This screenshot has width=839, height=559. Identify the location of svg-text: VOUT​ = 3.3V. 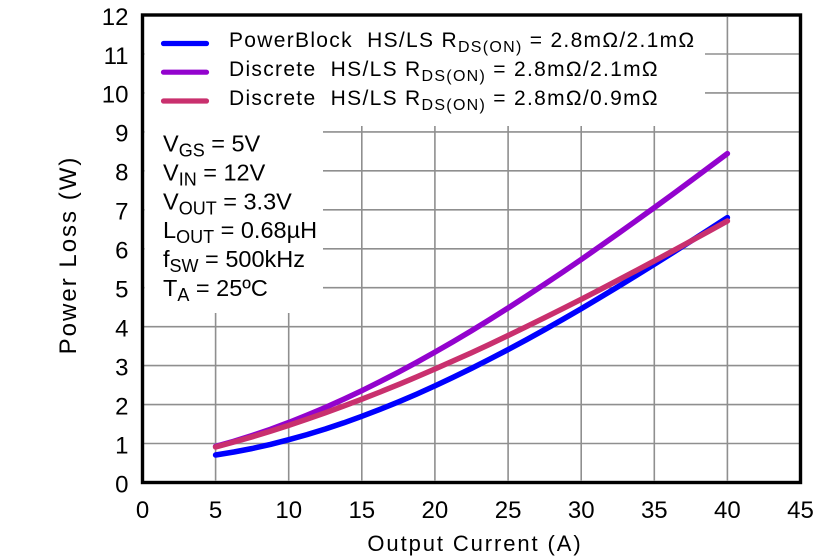
(227, 203).